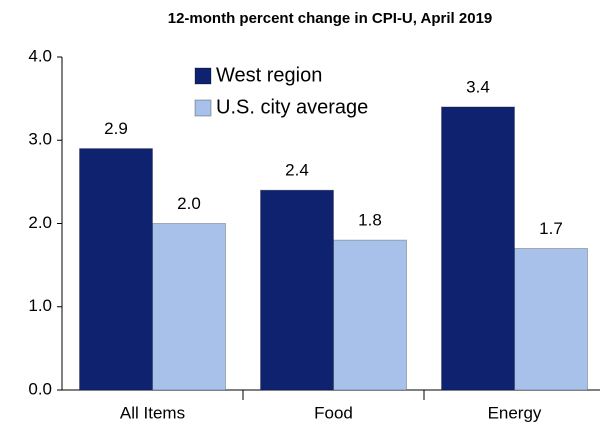 The image size is (605, 430). What do you see at coordinates (40, 388) in the screenshot?
I see `y-tick-label: 0.0` at bounding box center [40, 388].